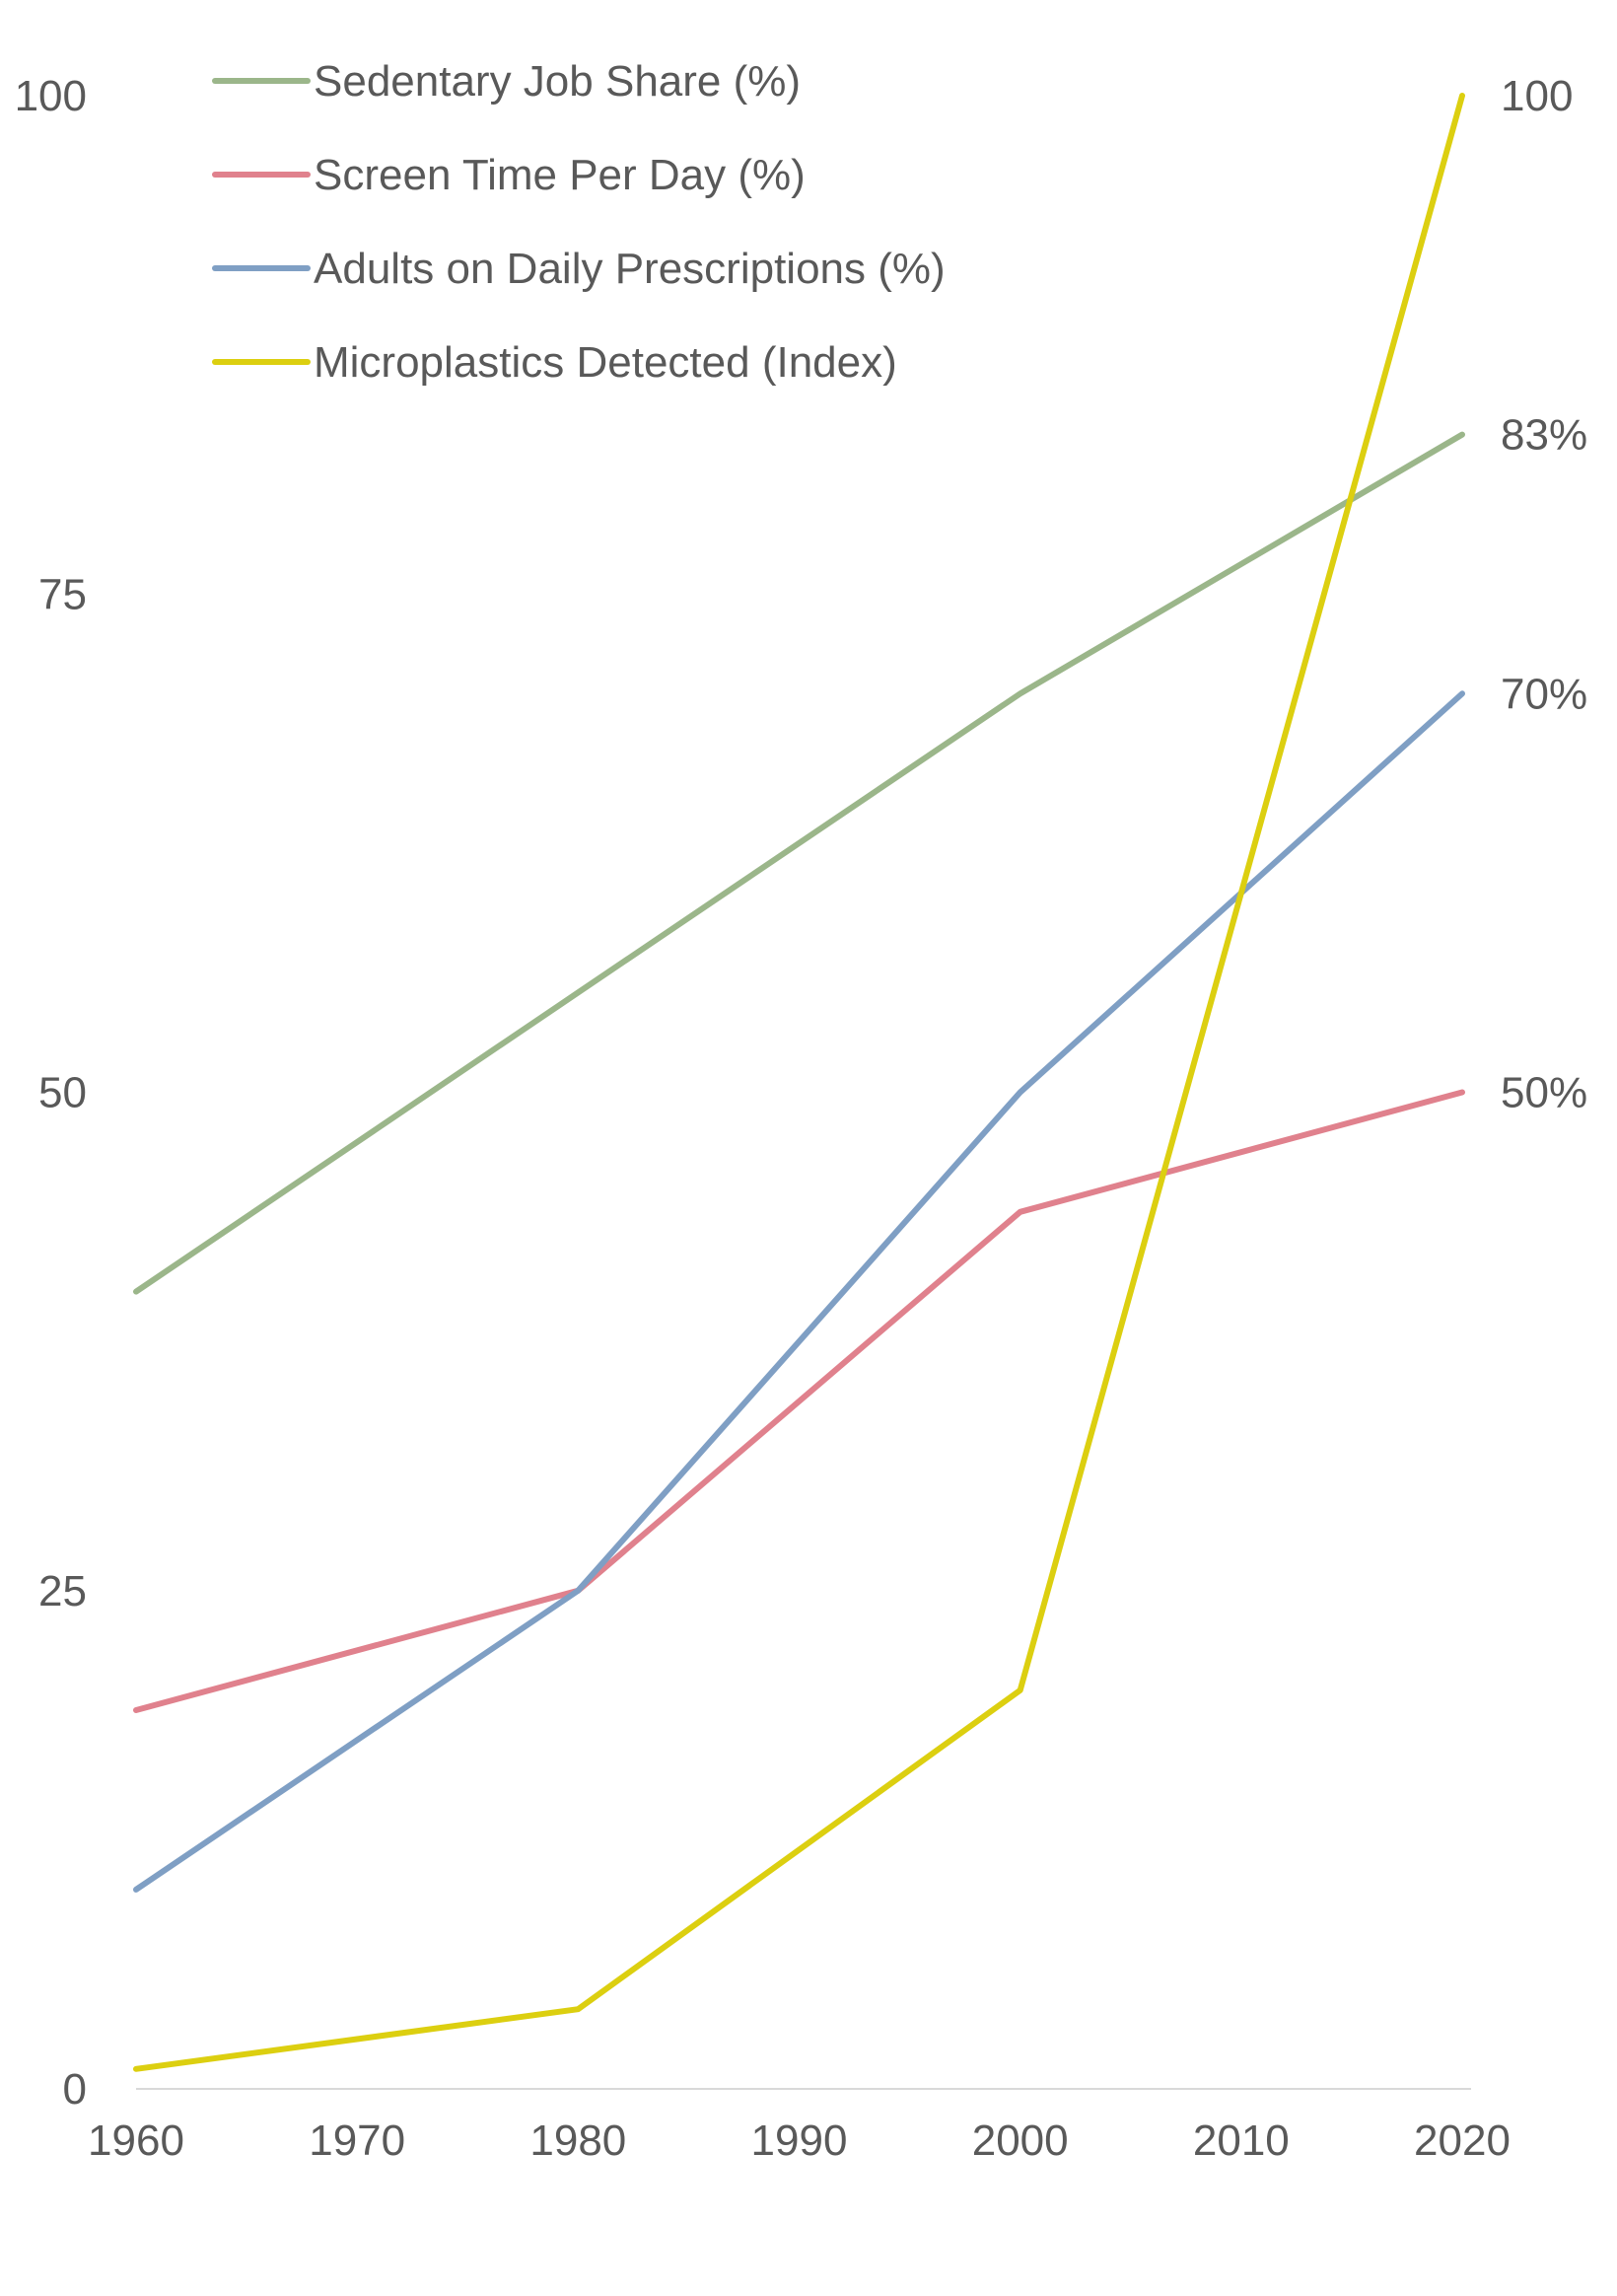 This screenshot has width=1617, height=2296. I want to click on y-tick-label: 50, so click(62, 1093).